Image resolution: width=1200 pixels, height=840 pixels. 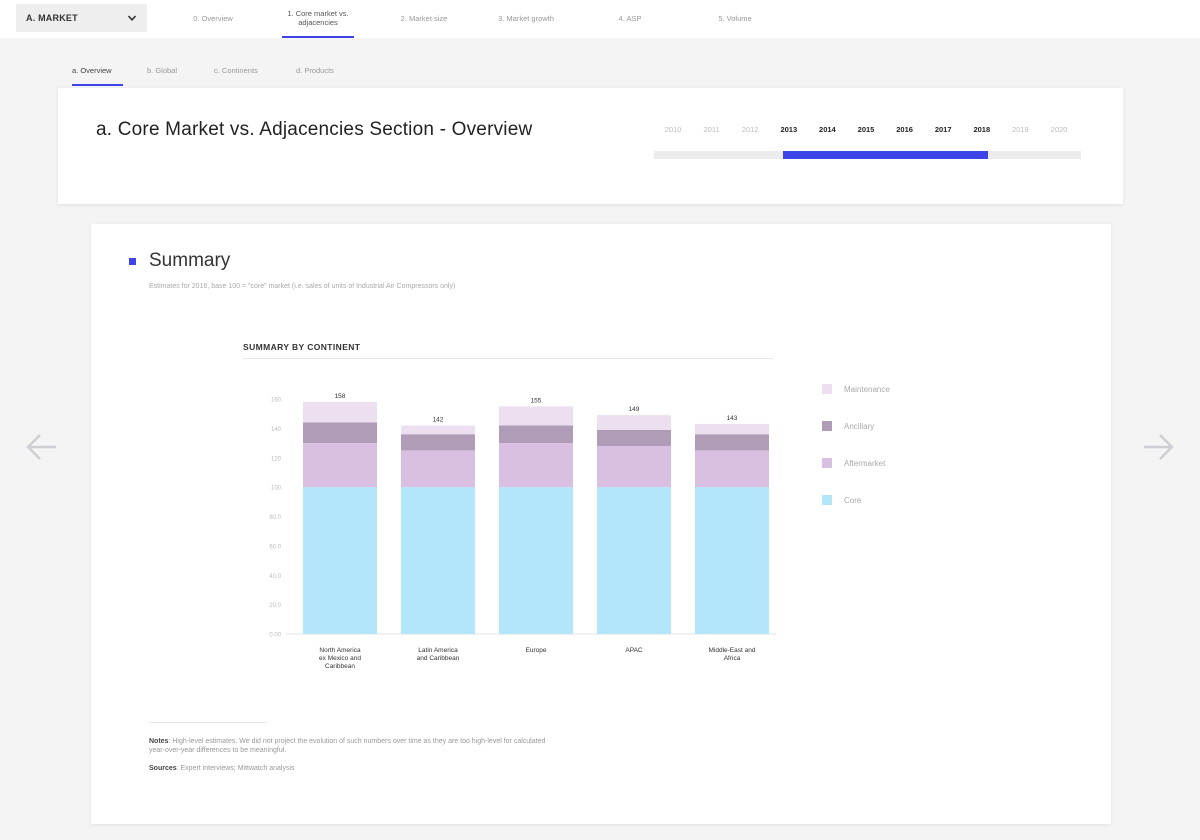 I want to click on legend-label: Maintenance, so click(x=867, y=389).